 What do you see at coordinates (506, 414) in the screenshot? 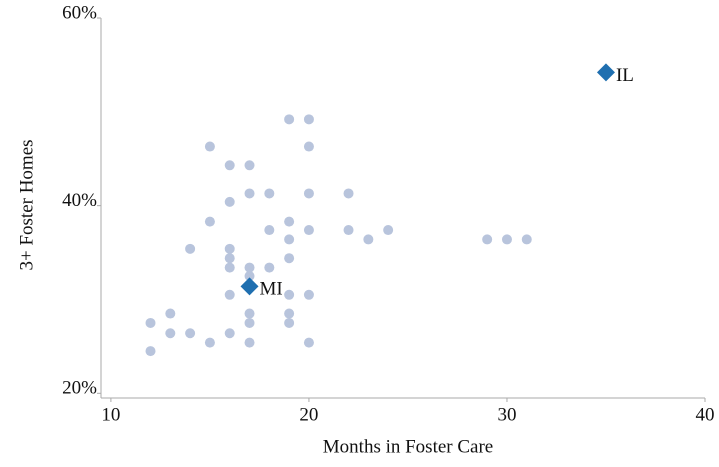
I see `x-tick-label: 30` at bounding box center [506, 414].